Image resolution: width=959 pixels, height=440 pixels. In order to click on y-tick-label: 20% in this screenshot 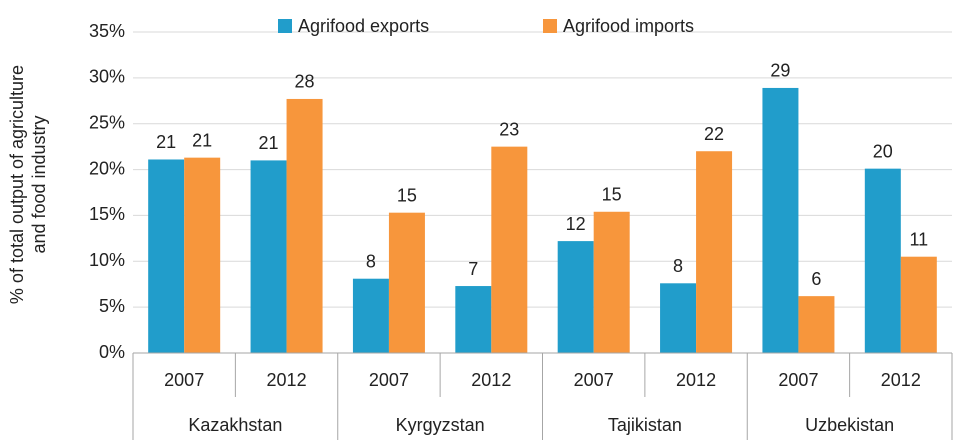, I will do `click(107, 168)`.